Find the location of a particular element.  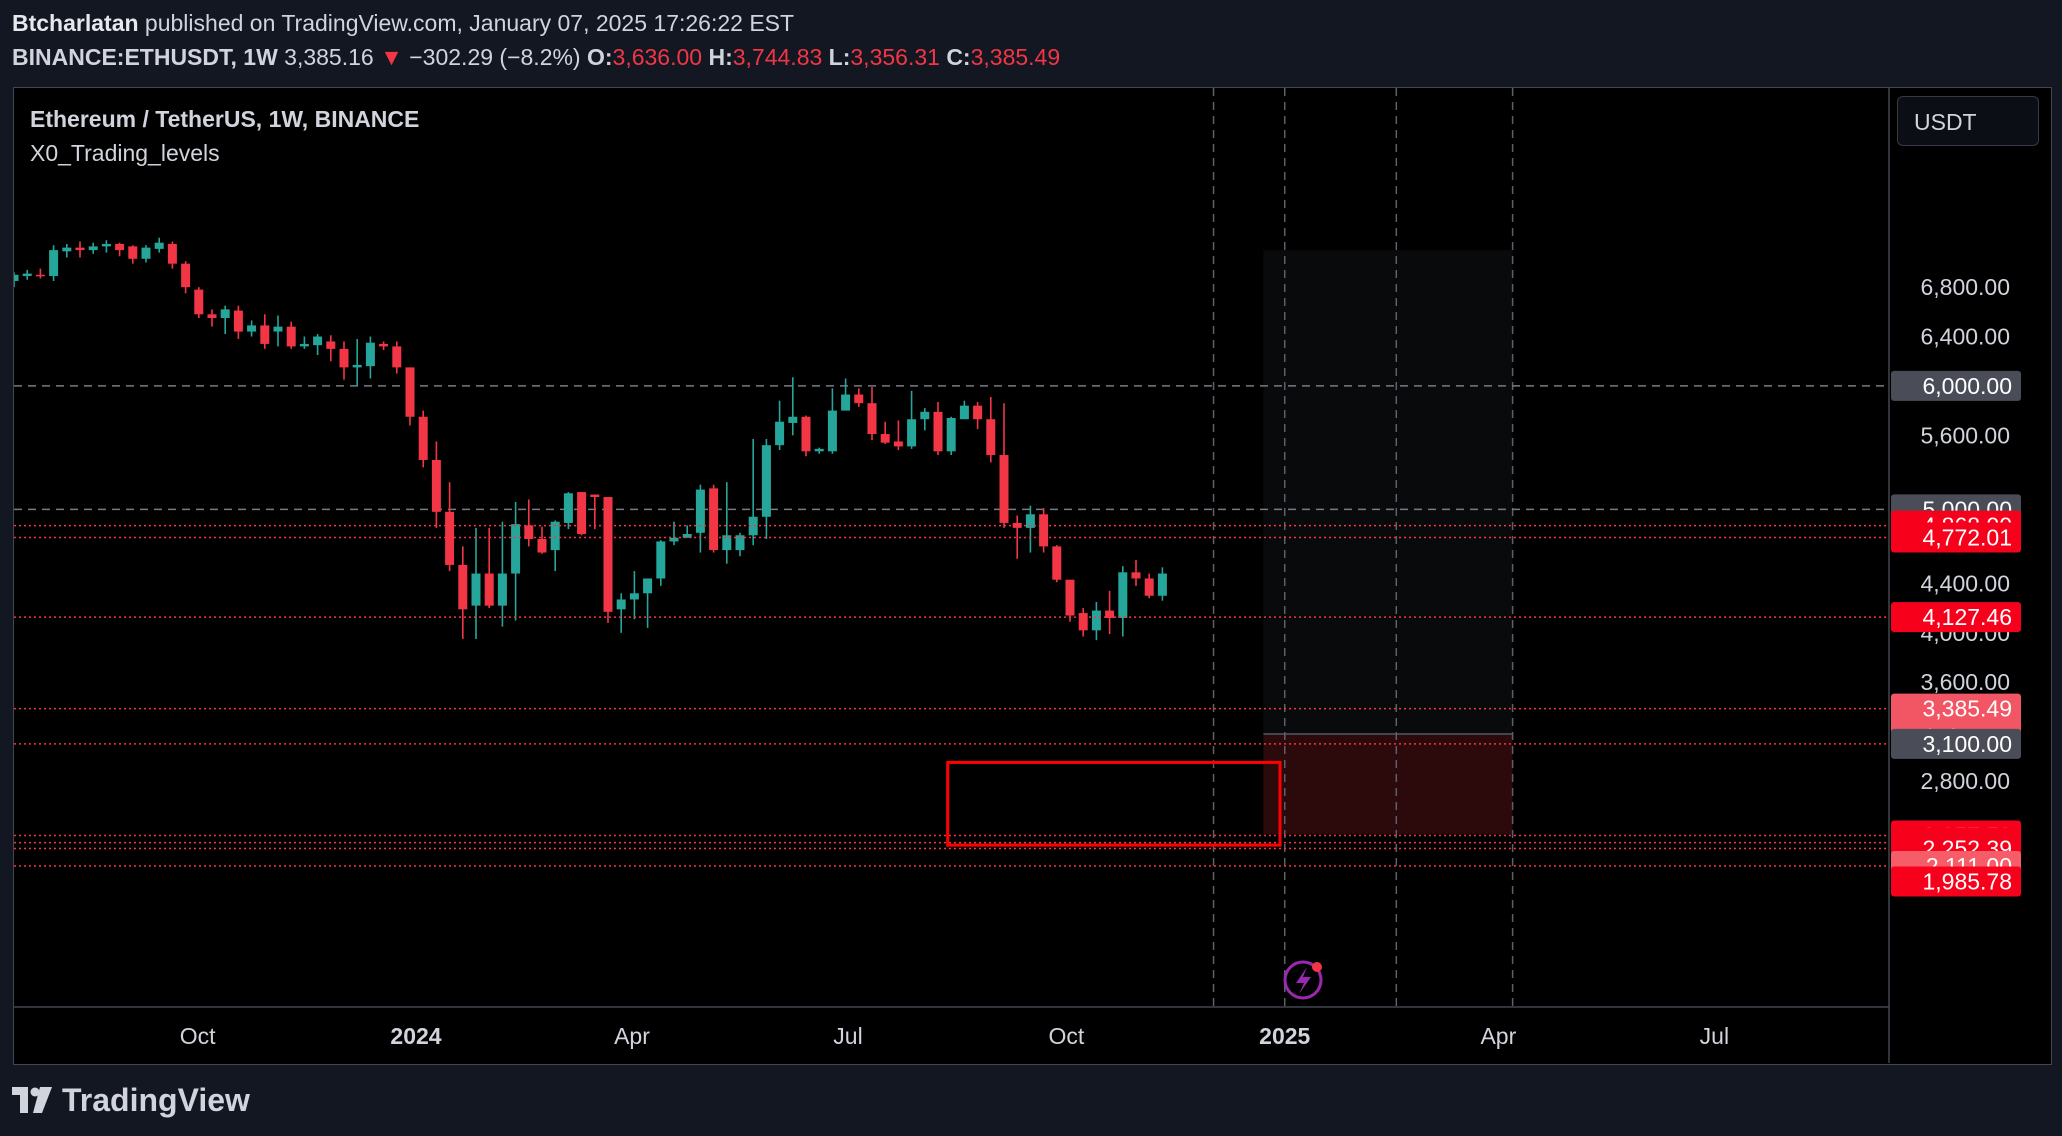

close-label: C: is located at coordinates (958, 57).